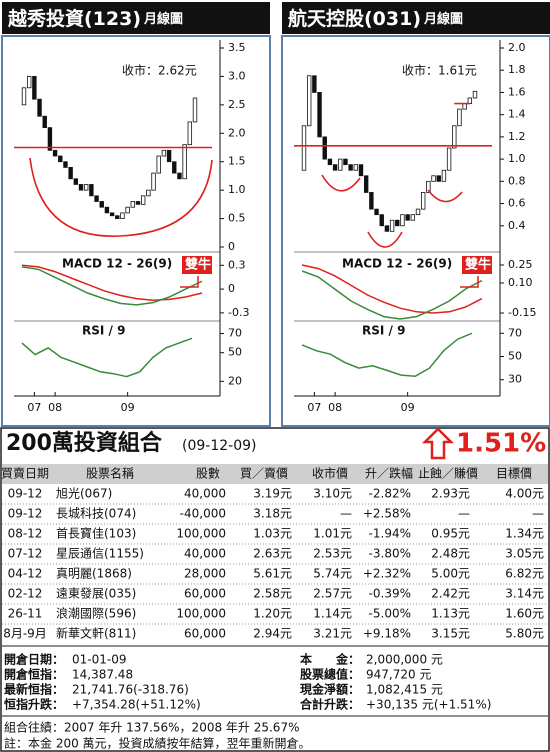 The height and width of the screenshot is (752, 550). I want to click on cell: +2.58%, so click(387, 514).